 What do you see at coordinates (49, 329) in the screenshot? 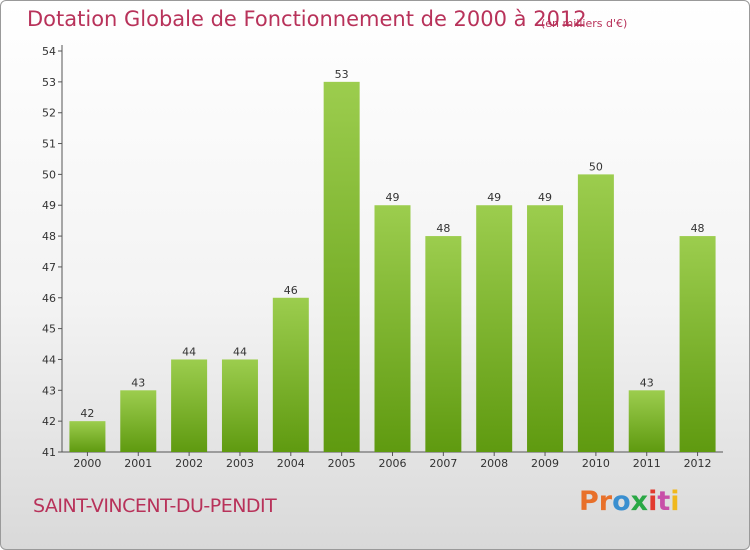
I see `y-tick-label: 45` at bounding box center [49, 329].